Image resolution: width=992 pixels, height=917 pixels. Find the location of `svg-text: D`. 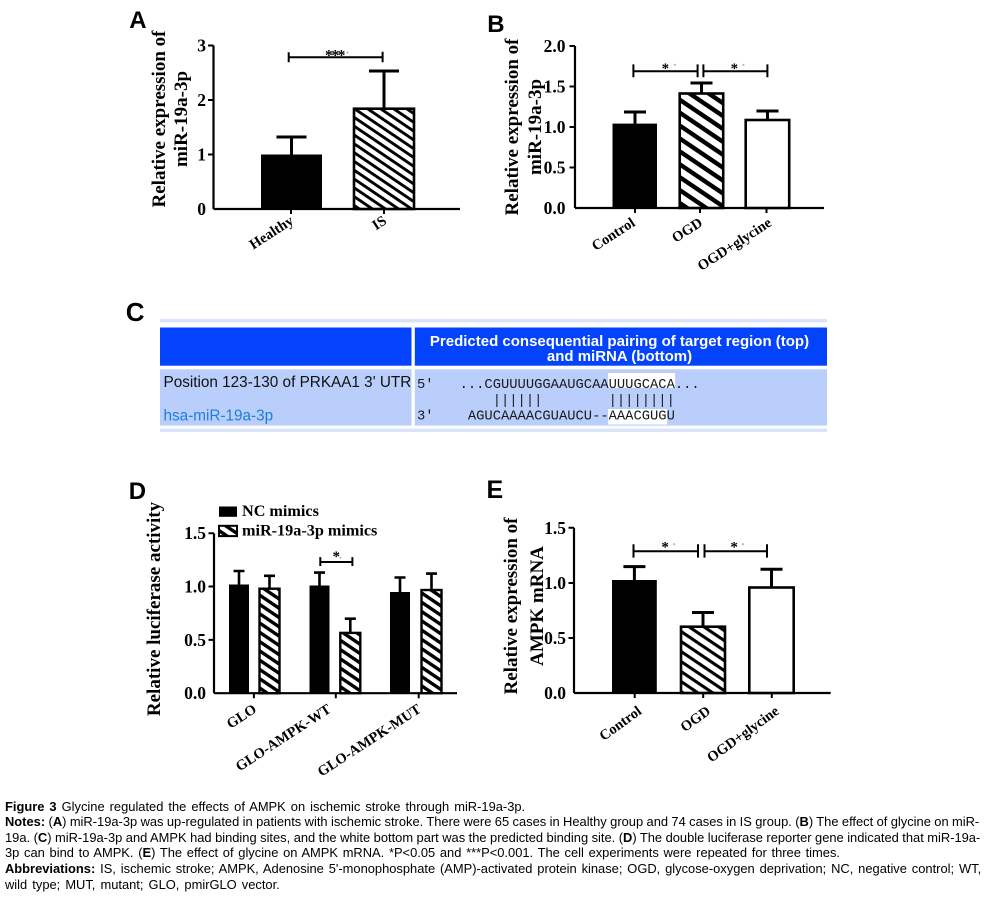

svg-text: D is located at coordinates (137, 491).